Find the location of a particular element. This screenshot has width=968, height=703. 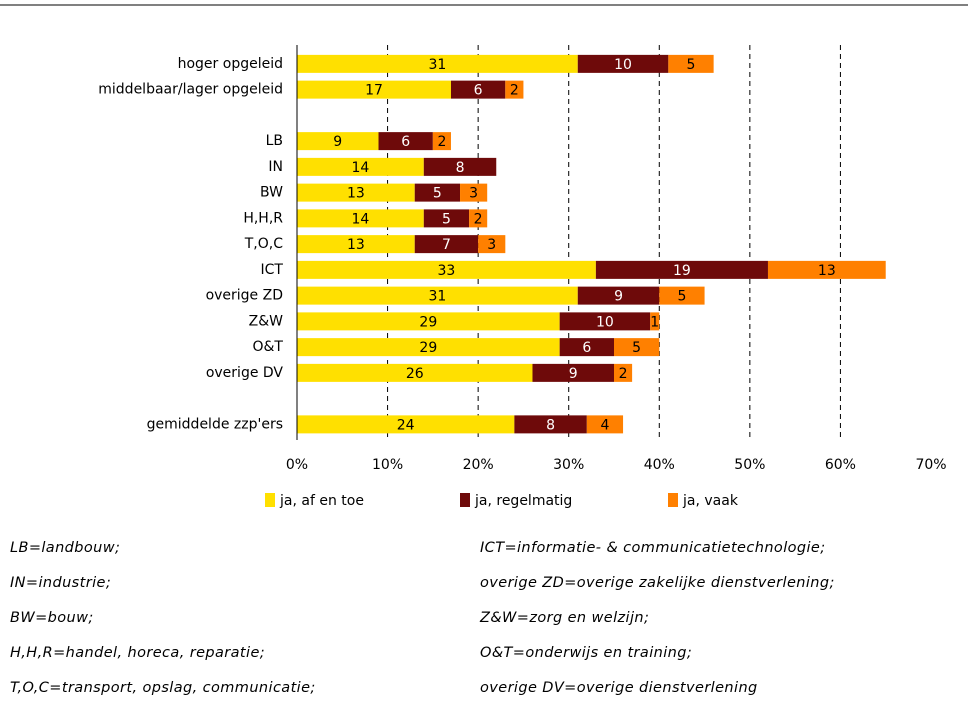

footnote: BW=bouw; is located at coordinates (52, 618).